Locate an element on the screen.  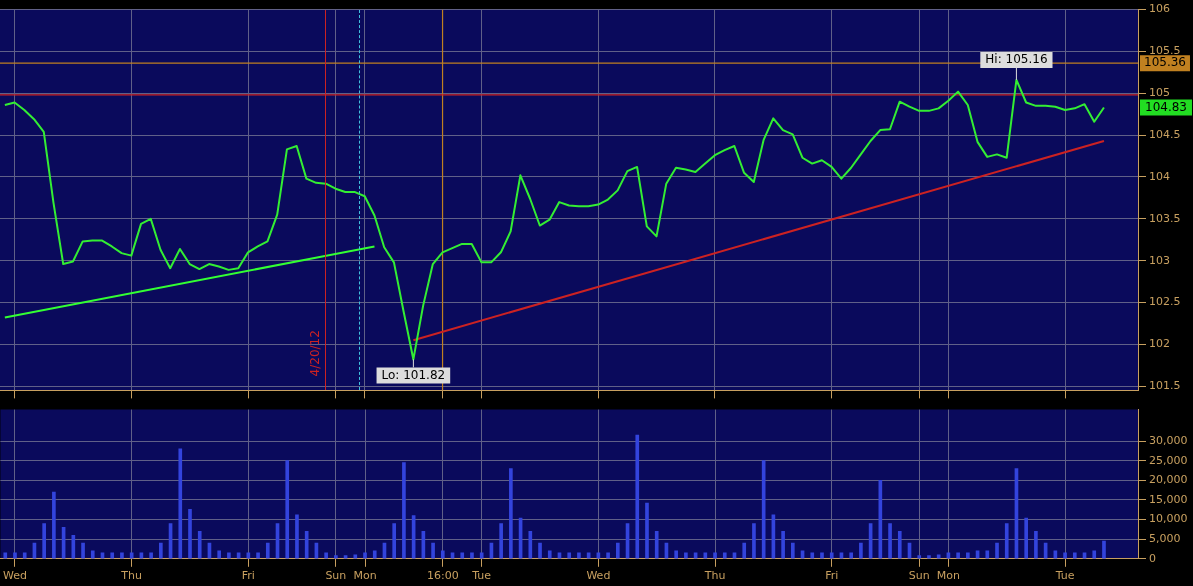
y-tick-label: 104.5 is located at coordinates (1165, 134).